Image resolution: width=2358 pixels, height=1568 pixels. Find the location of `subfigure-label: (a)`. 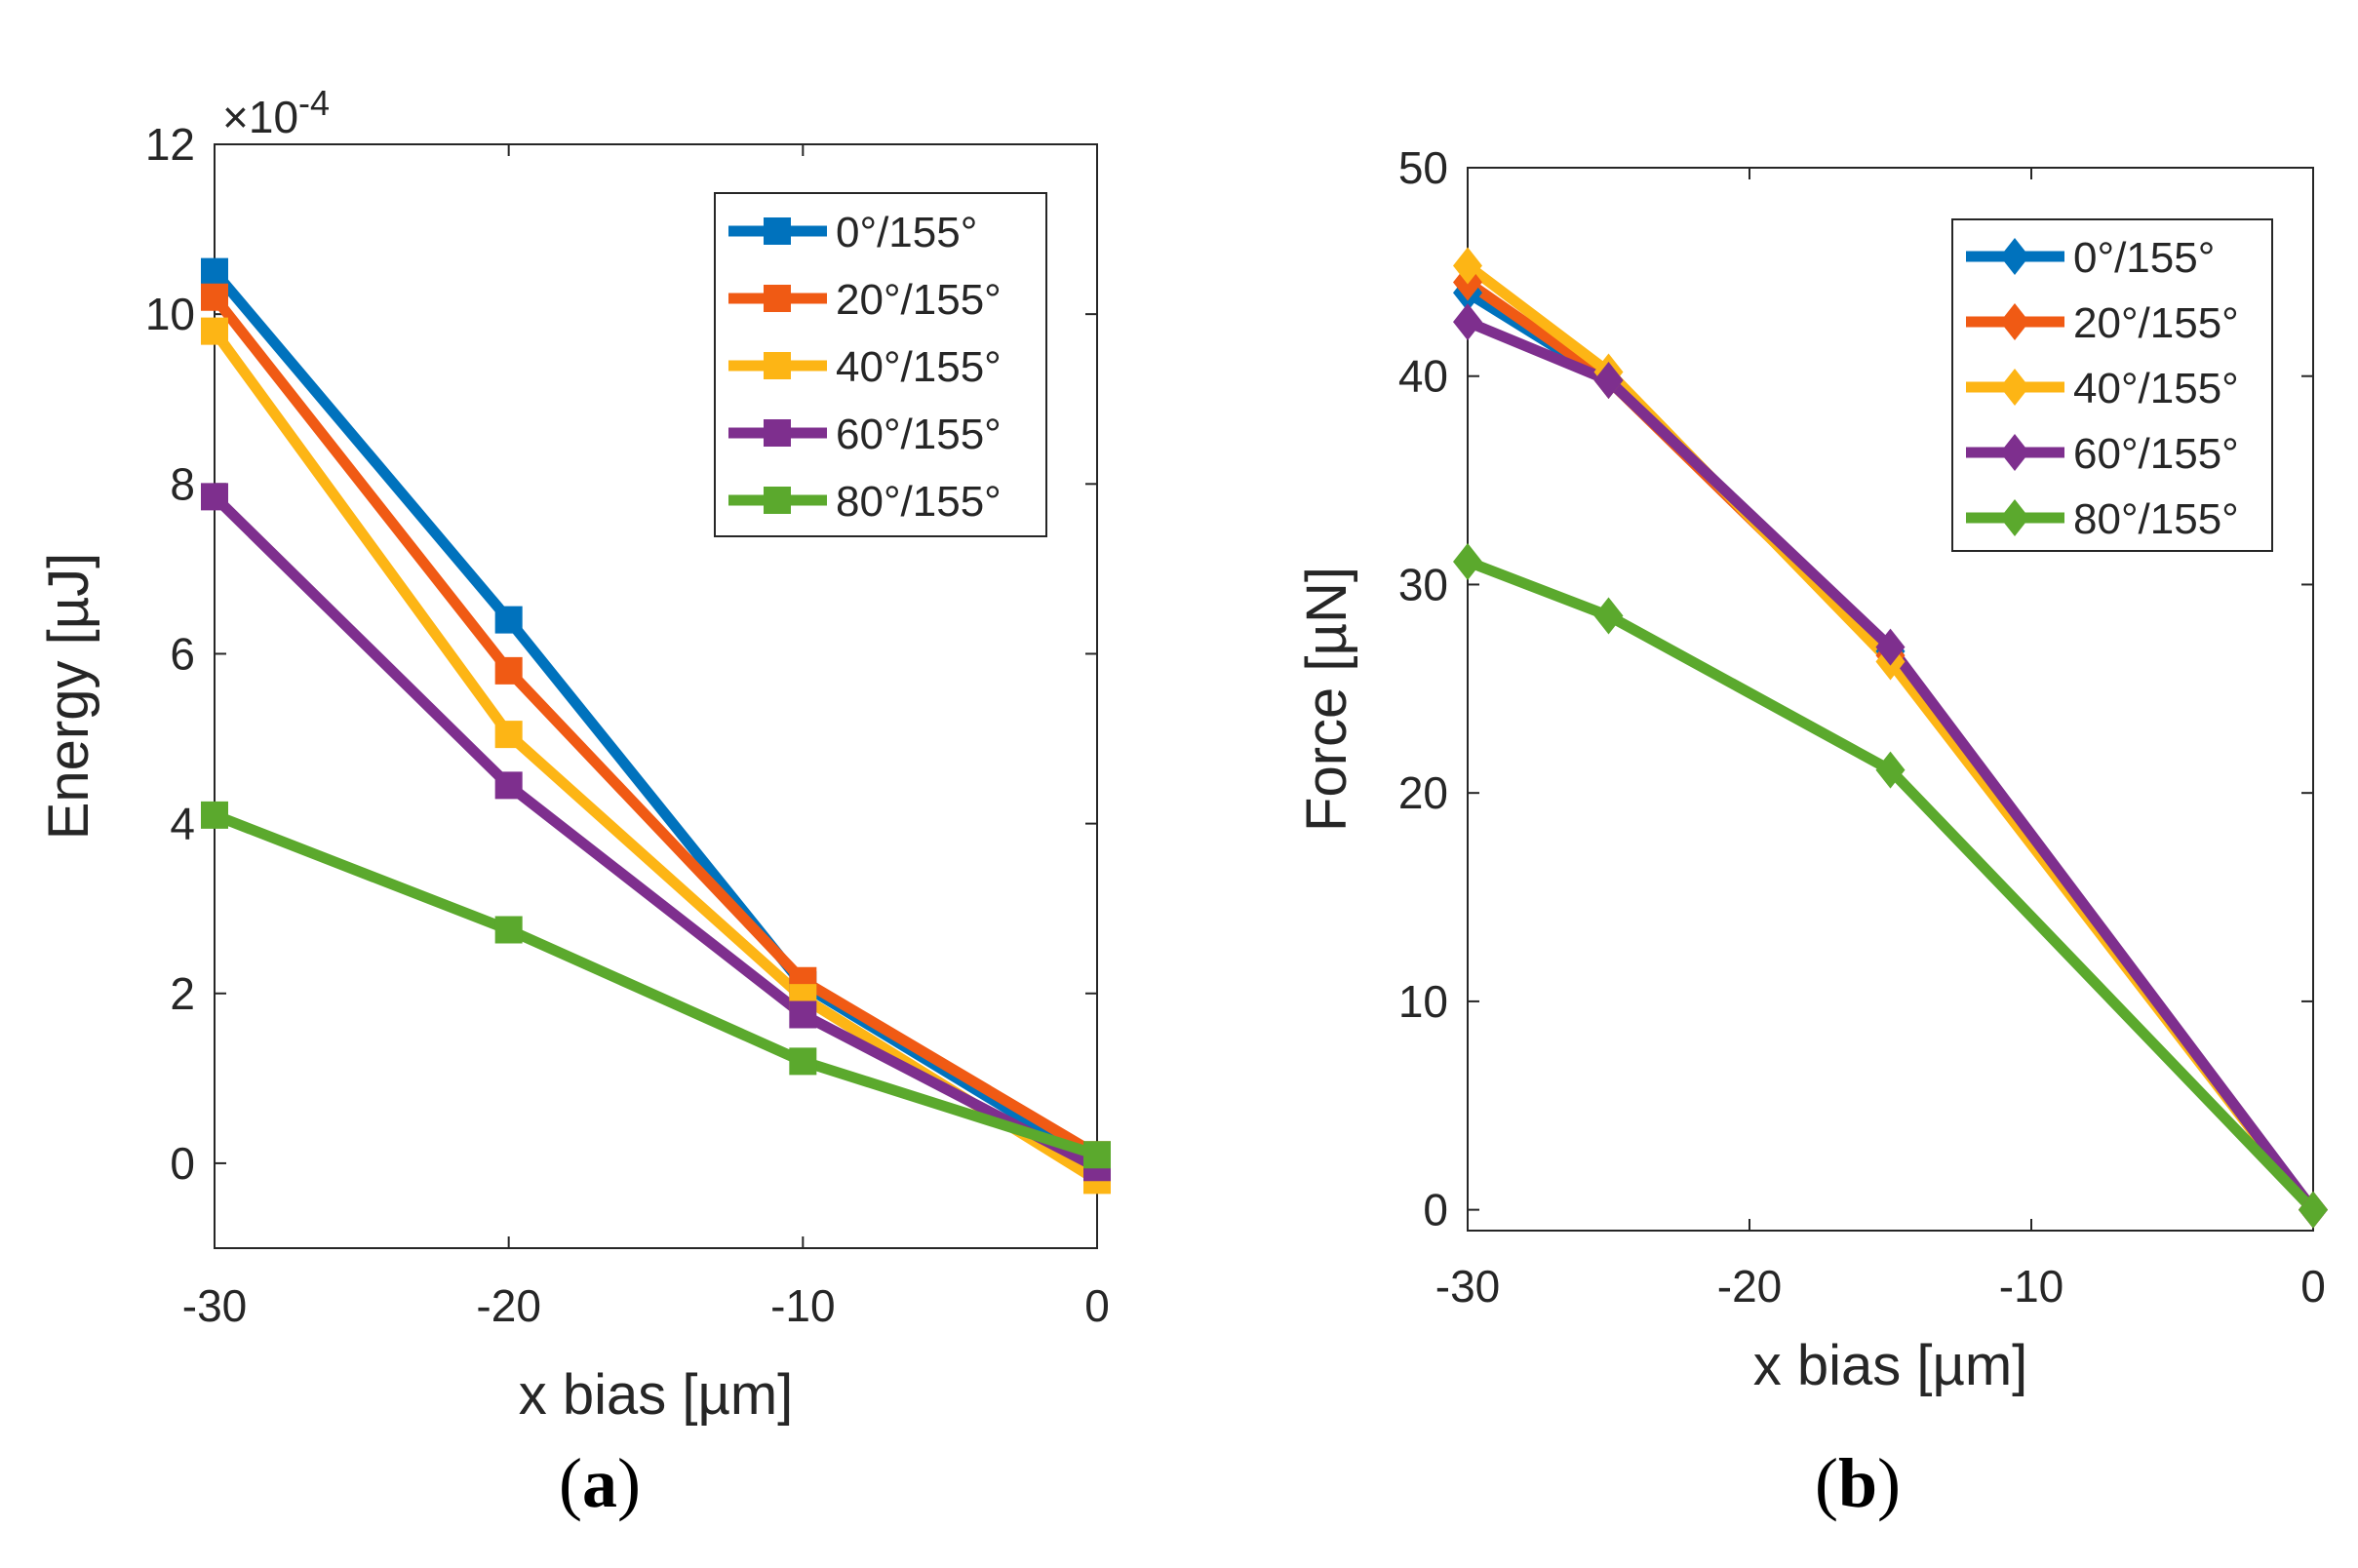

subfigure-label: (a) is located at coordinates (600, 1483).